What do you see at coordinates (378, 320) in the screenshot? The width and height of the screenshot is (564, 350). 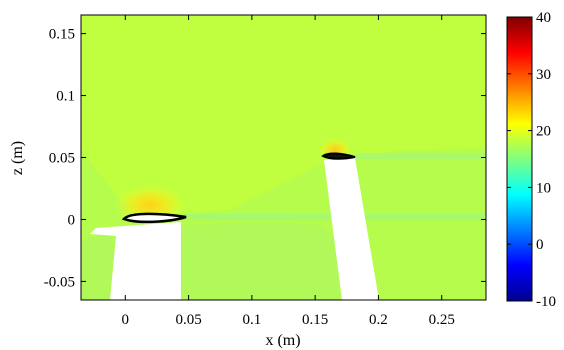 I see `x-tick-label: 0.2` at bounding box center [378, 320].